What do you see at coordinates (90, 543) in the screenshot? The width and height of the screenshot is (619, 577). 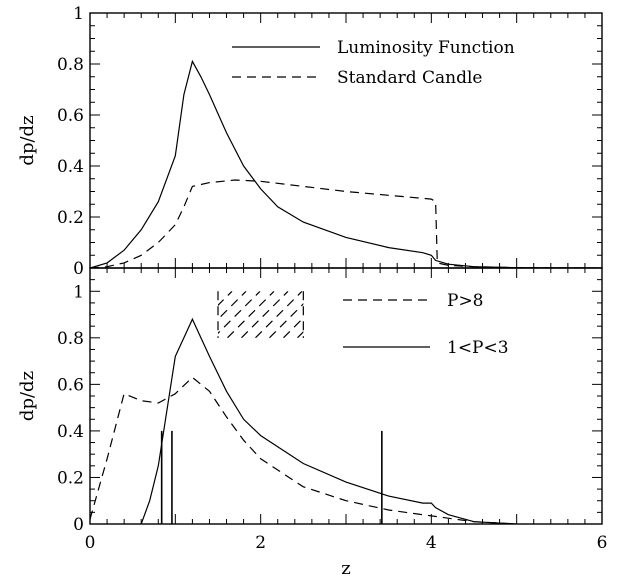 I see `x-tick-label: 0` at bounding box center [90, 543].